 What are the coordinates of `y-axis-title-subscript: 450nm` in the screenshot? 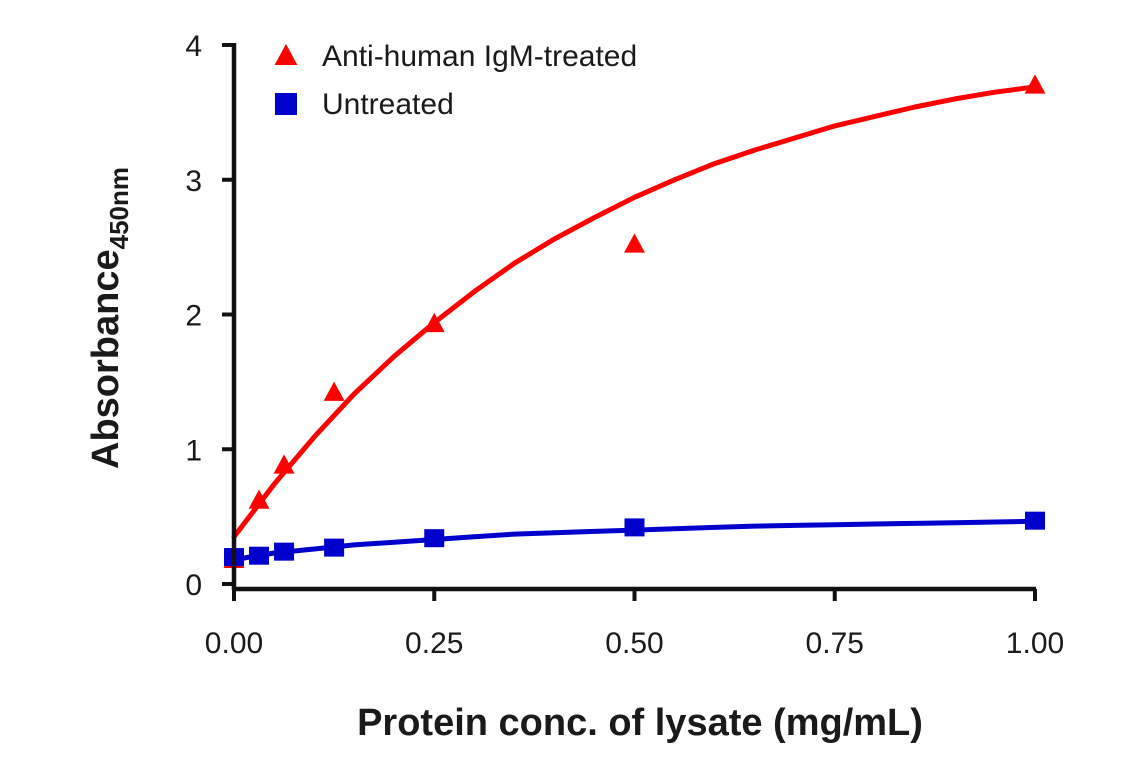 It's located at (119, 208).